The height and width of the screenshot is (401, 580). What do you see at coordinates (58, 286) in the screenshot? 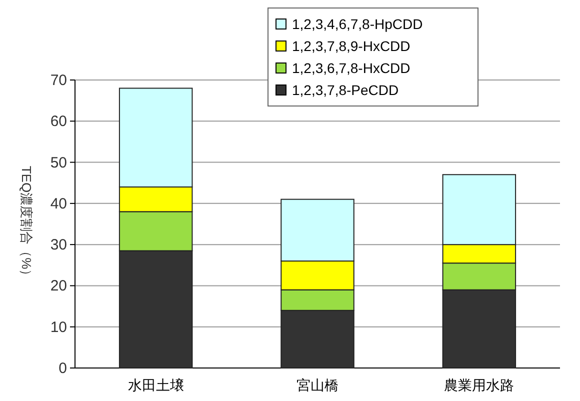
I see `y-tick-label: 20` at bounding box center [58, 286].